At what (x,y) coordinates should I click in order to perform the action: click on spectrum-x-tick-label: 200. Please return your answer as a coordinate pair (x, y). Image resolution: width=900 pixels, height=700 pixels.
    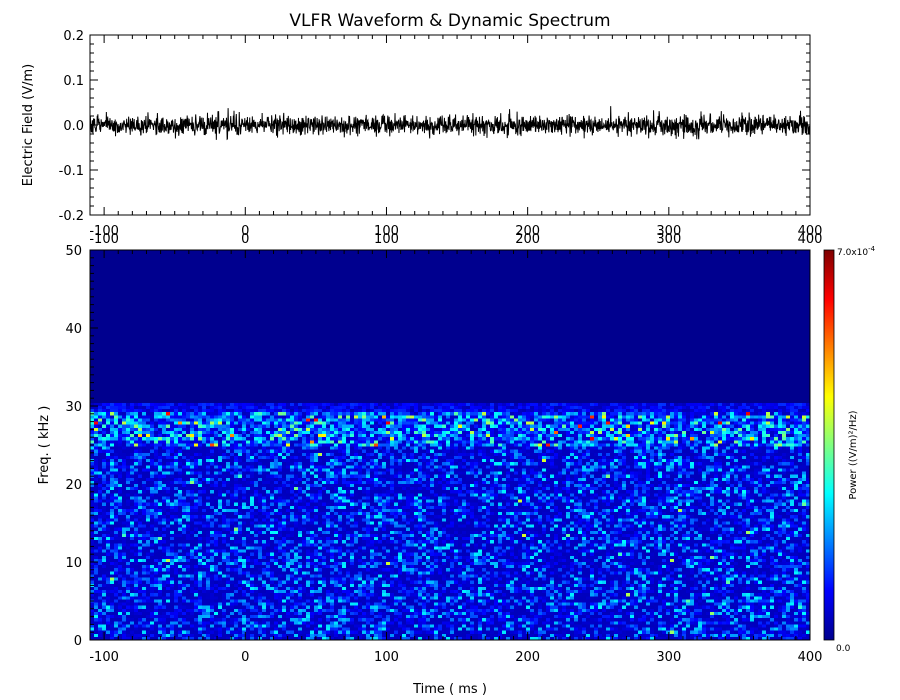
    Looking at the image, I should click on (527, 657).